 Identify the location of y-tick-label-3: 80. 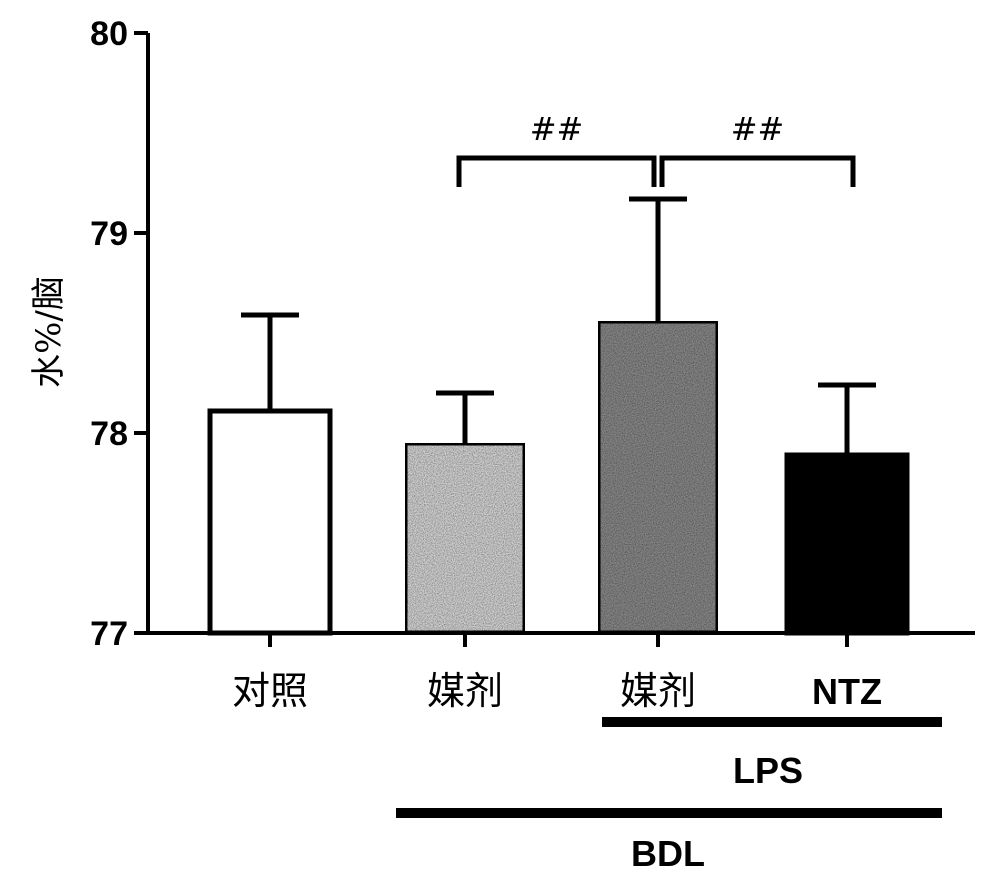
(109, 34).